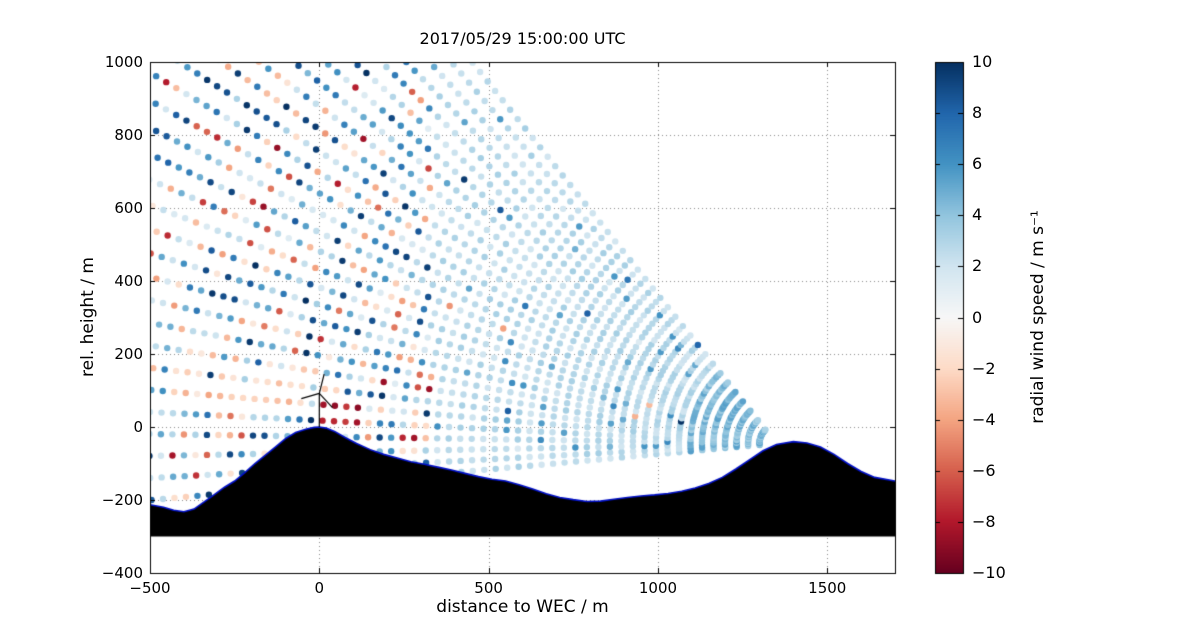 This screenshot has height=636, width=1200. What do you see at coordinates (128, 208) in the screenshot?
I see `y-tick-label: 600` at bounding box center [128, 208].